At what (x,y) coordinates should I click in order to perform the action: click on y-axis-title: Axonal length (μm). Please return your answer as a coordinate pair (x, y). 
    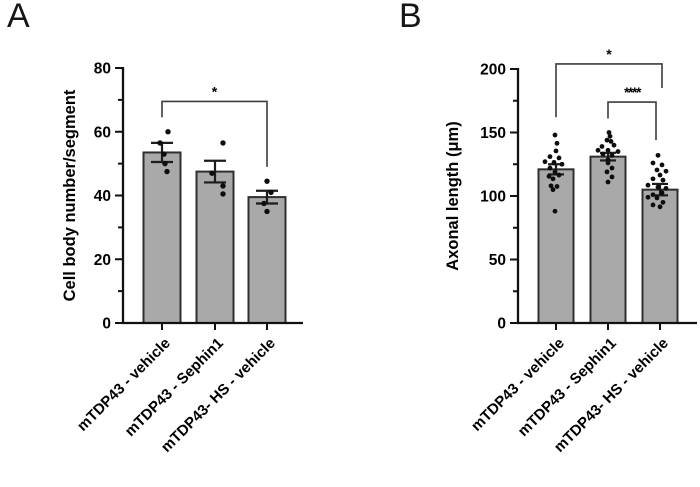
    Looking at the image, I should click on (453, 195).